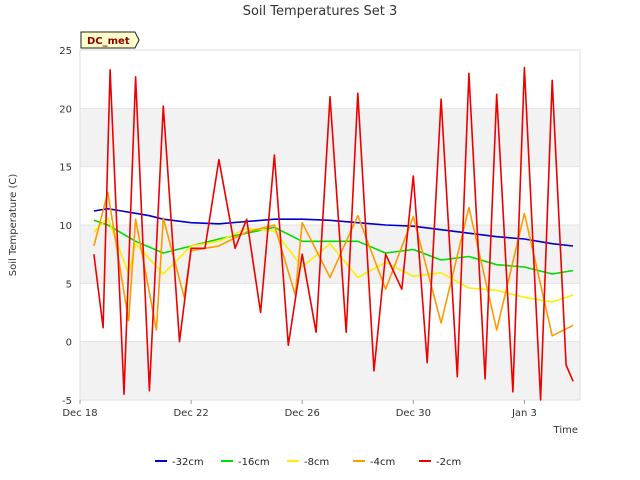 The height and width of the screenshot is (480, 640). Describe the element at coordinates (333, 227) in the screenshot. I see `series-line-neg32cm` at that location.